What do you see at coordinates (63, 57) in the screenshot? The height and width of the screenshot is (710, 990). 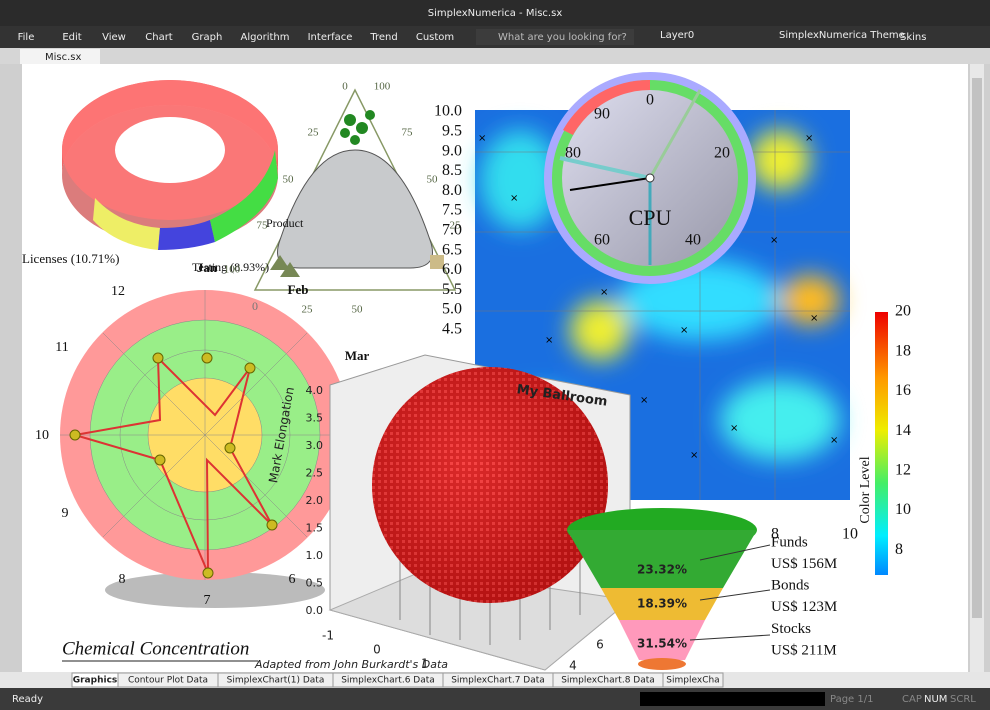 I see `doc-tab-label: Misc.sx` at bounding box center [63, 57].